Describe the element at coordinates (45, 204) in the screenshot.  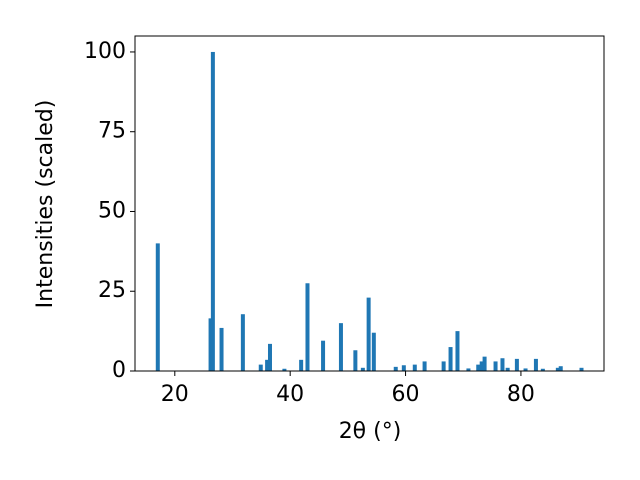
I see `y-axis-label: Intensities (scaled)` at that location.